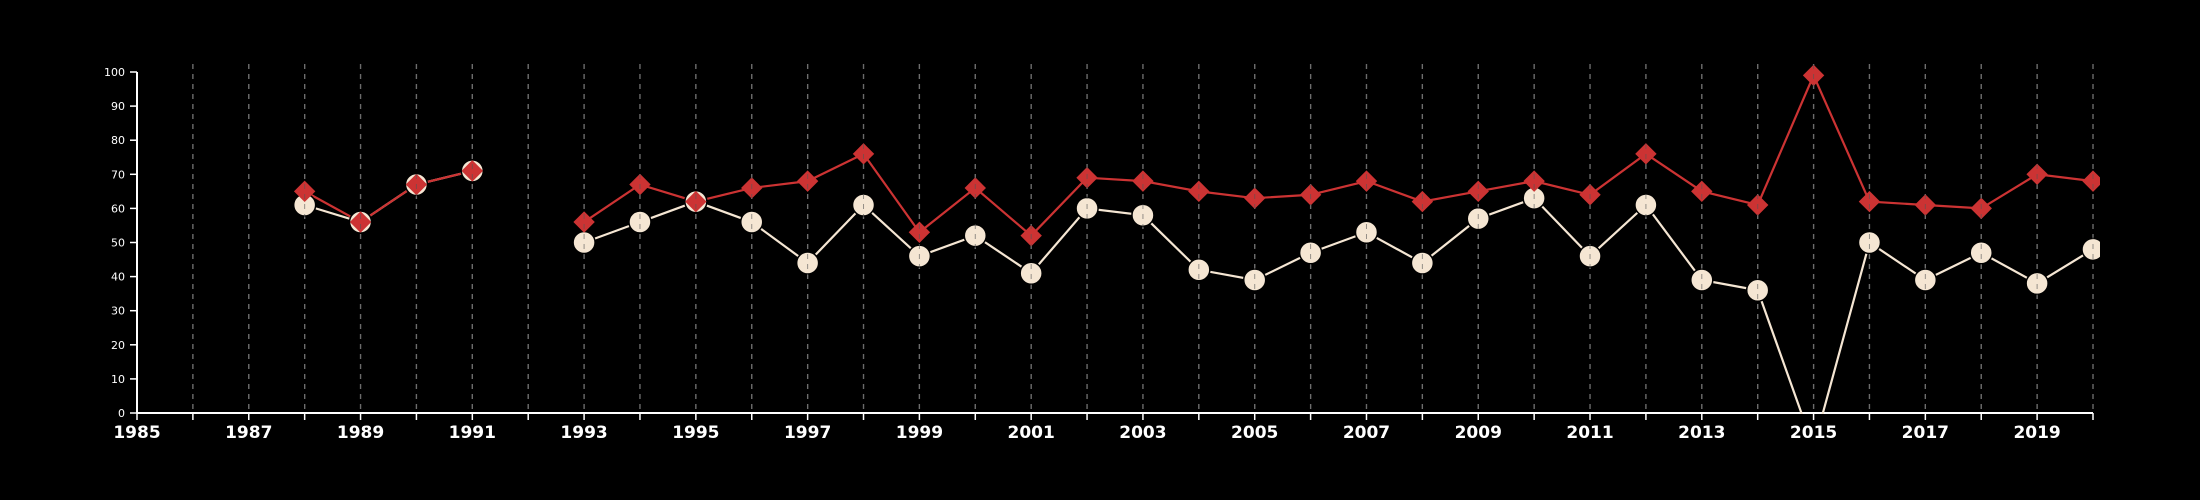 The image size is (2200, 500). I want to click on x-tick-label-2019: 2019, so click(2036, 433).